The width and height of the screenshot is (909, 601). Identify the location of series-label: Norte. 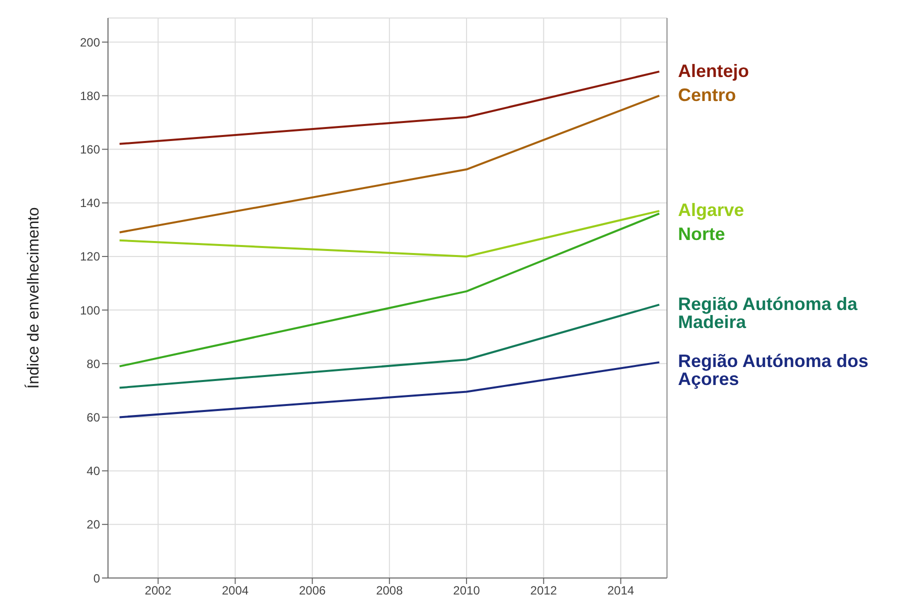
(702, 234).